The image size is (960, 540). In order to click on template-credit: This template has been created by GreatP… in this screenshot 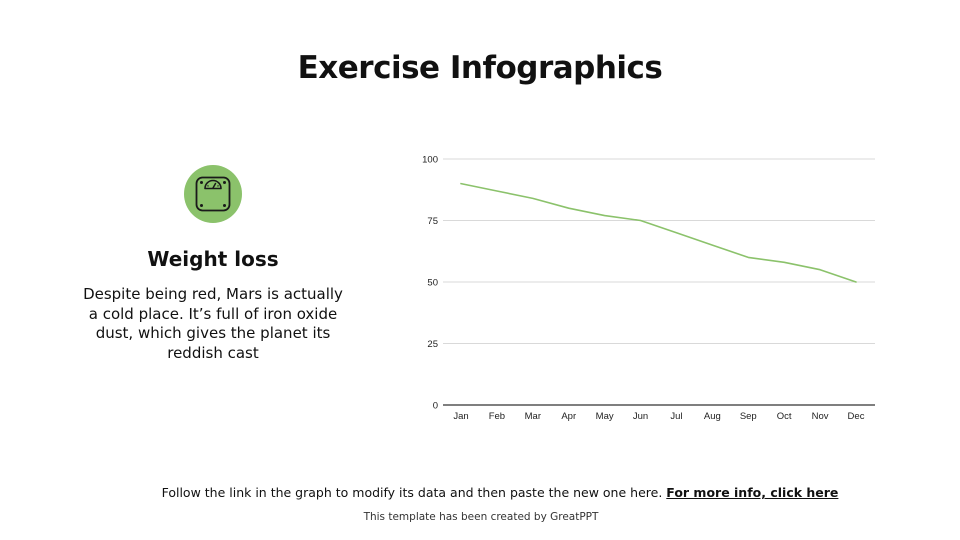, I will do `click(481, 517)`.